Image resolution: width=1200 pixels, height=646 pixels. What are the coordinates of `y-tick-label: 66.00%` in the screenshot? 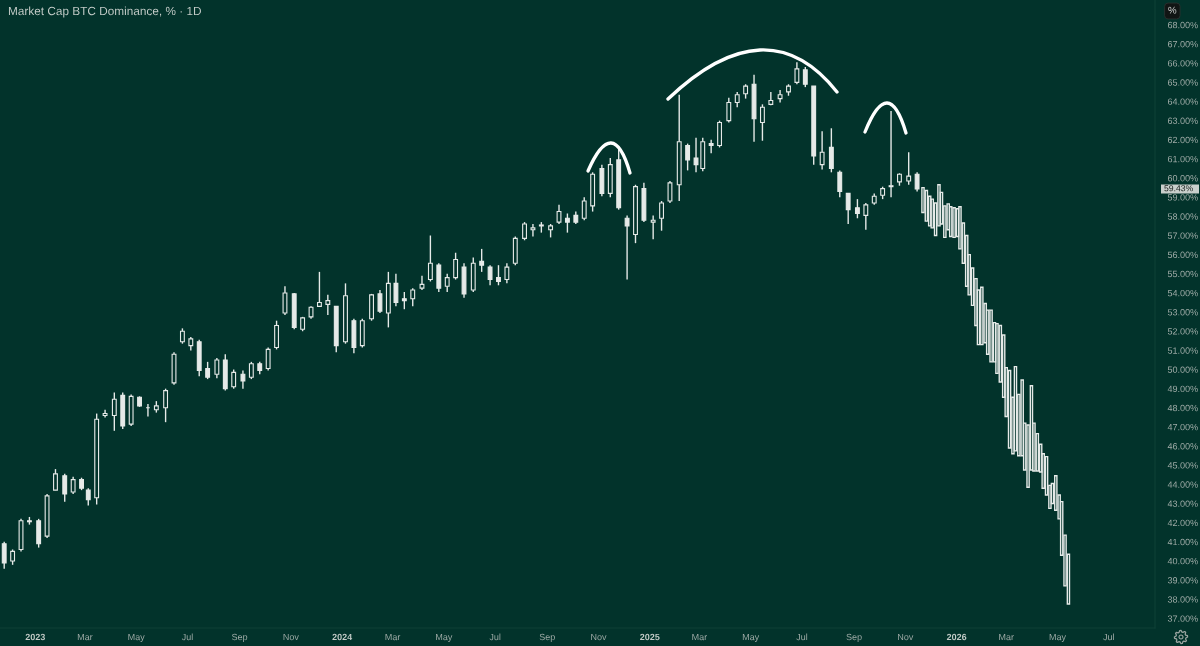 It's located at (1182, 63).